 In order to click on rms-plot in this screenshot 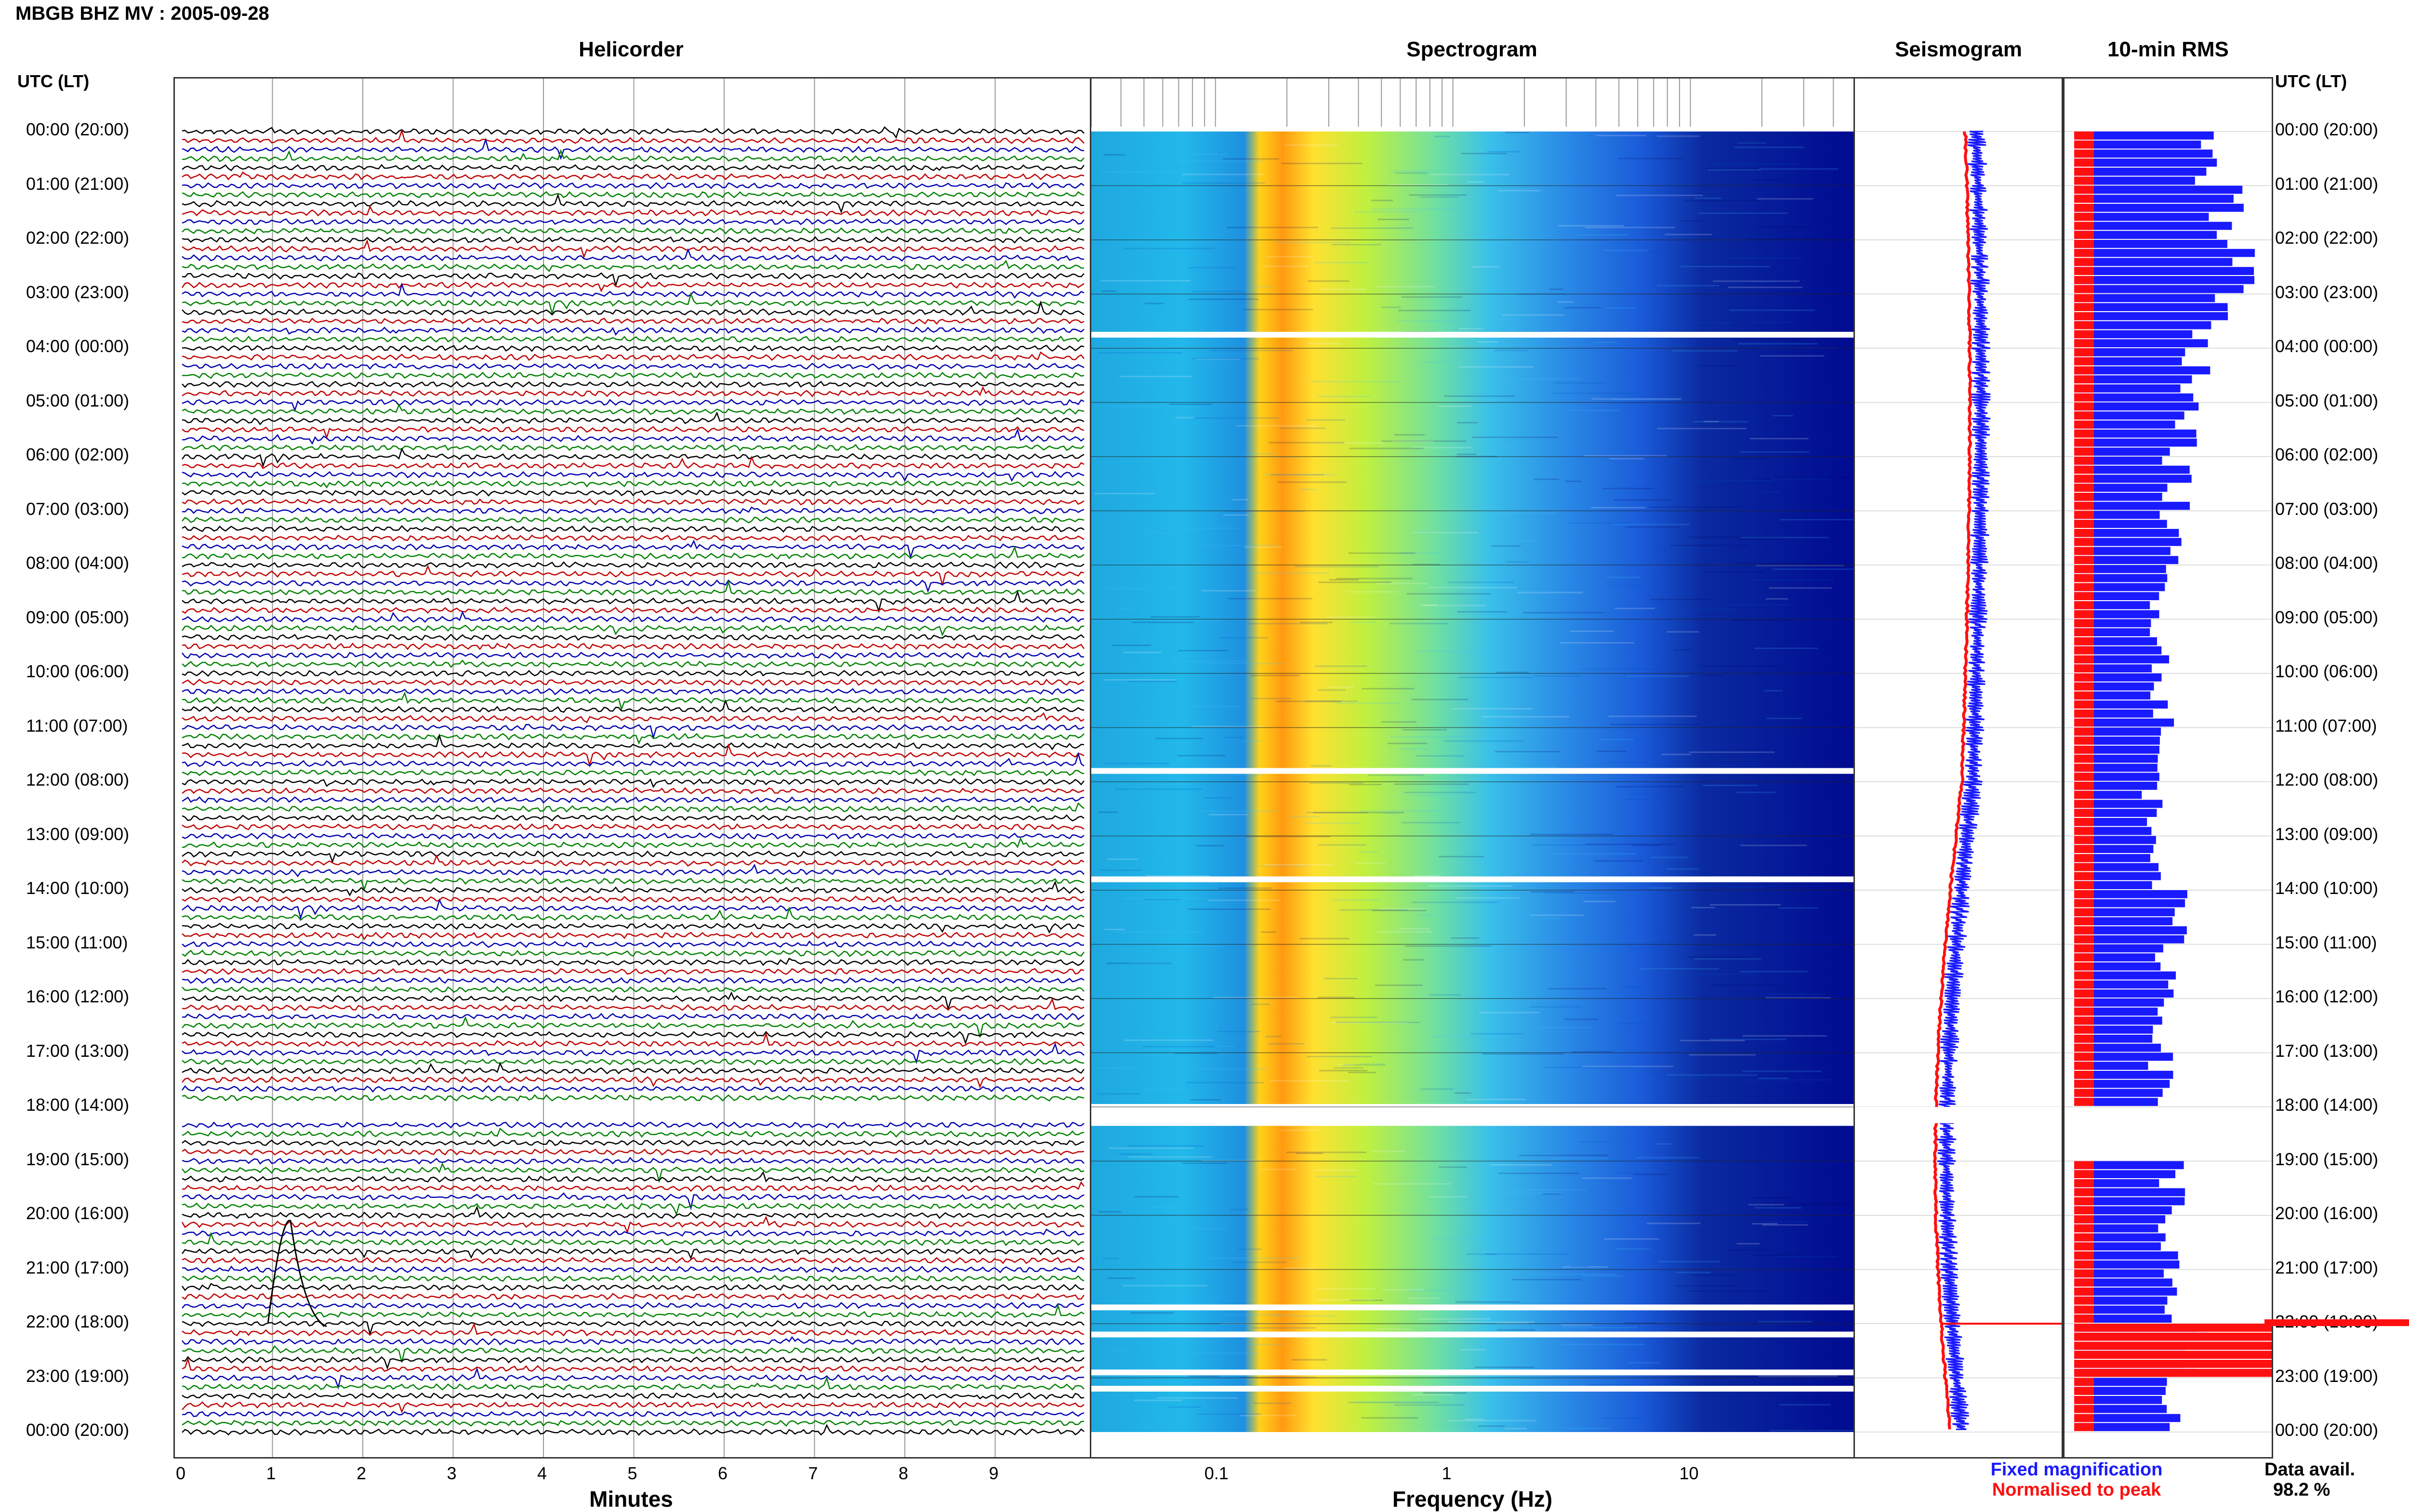, I will do `click(2168, 782)`.